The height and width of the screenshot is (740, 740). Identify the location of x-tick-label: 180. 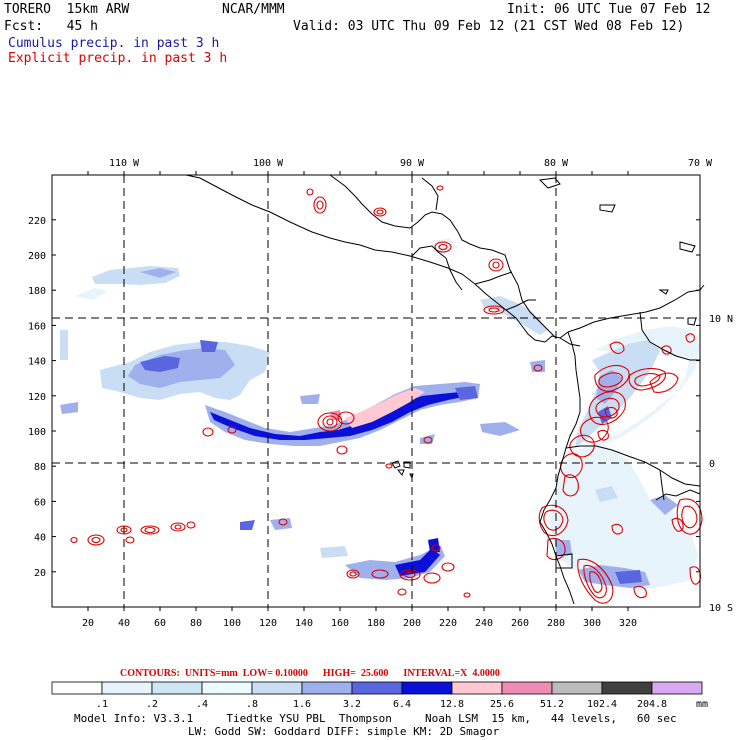
(376, 623).